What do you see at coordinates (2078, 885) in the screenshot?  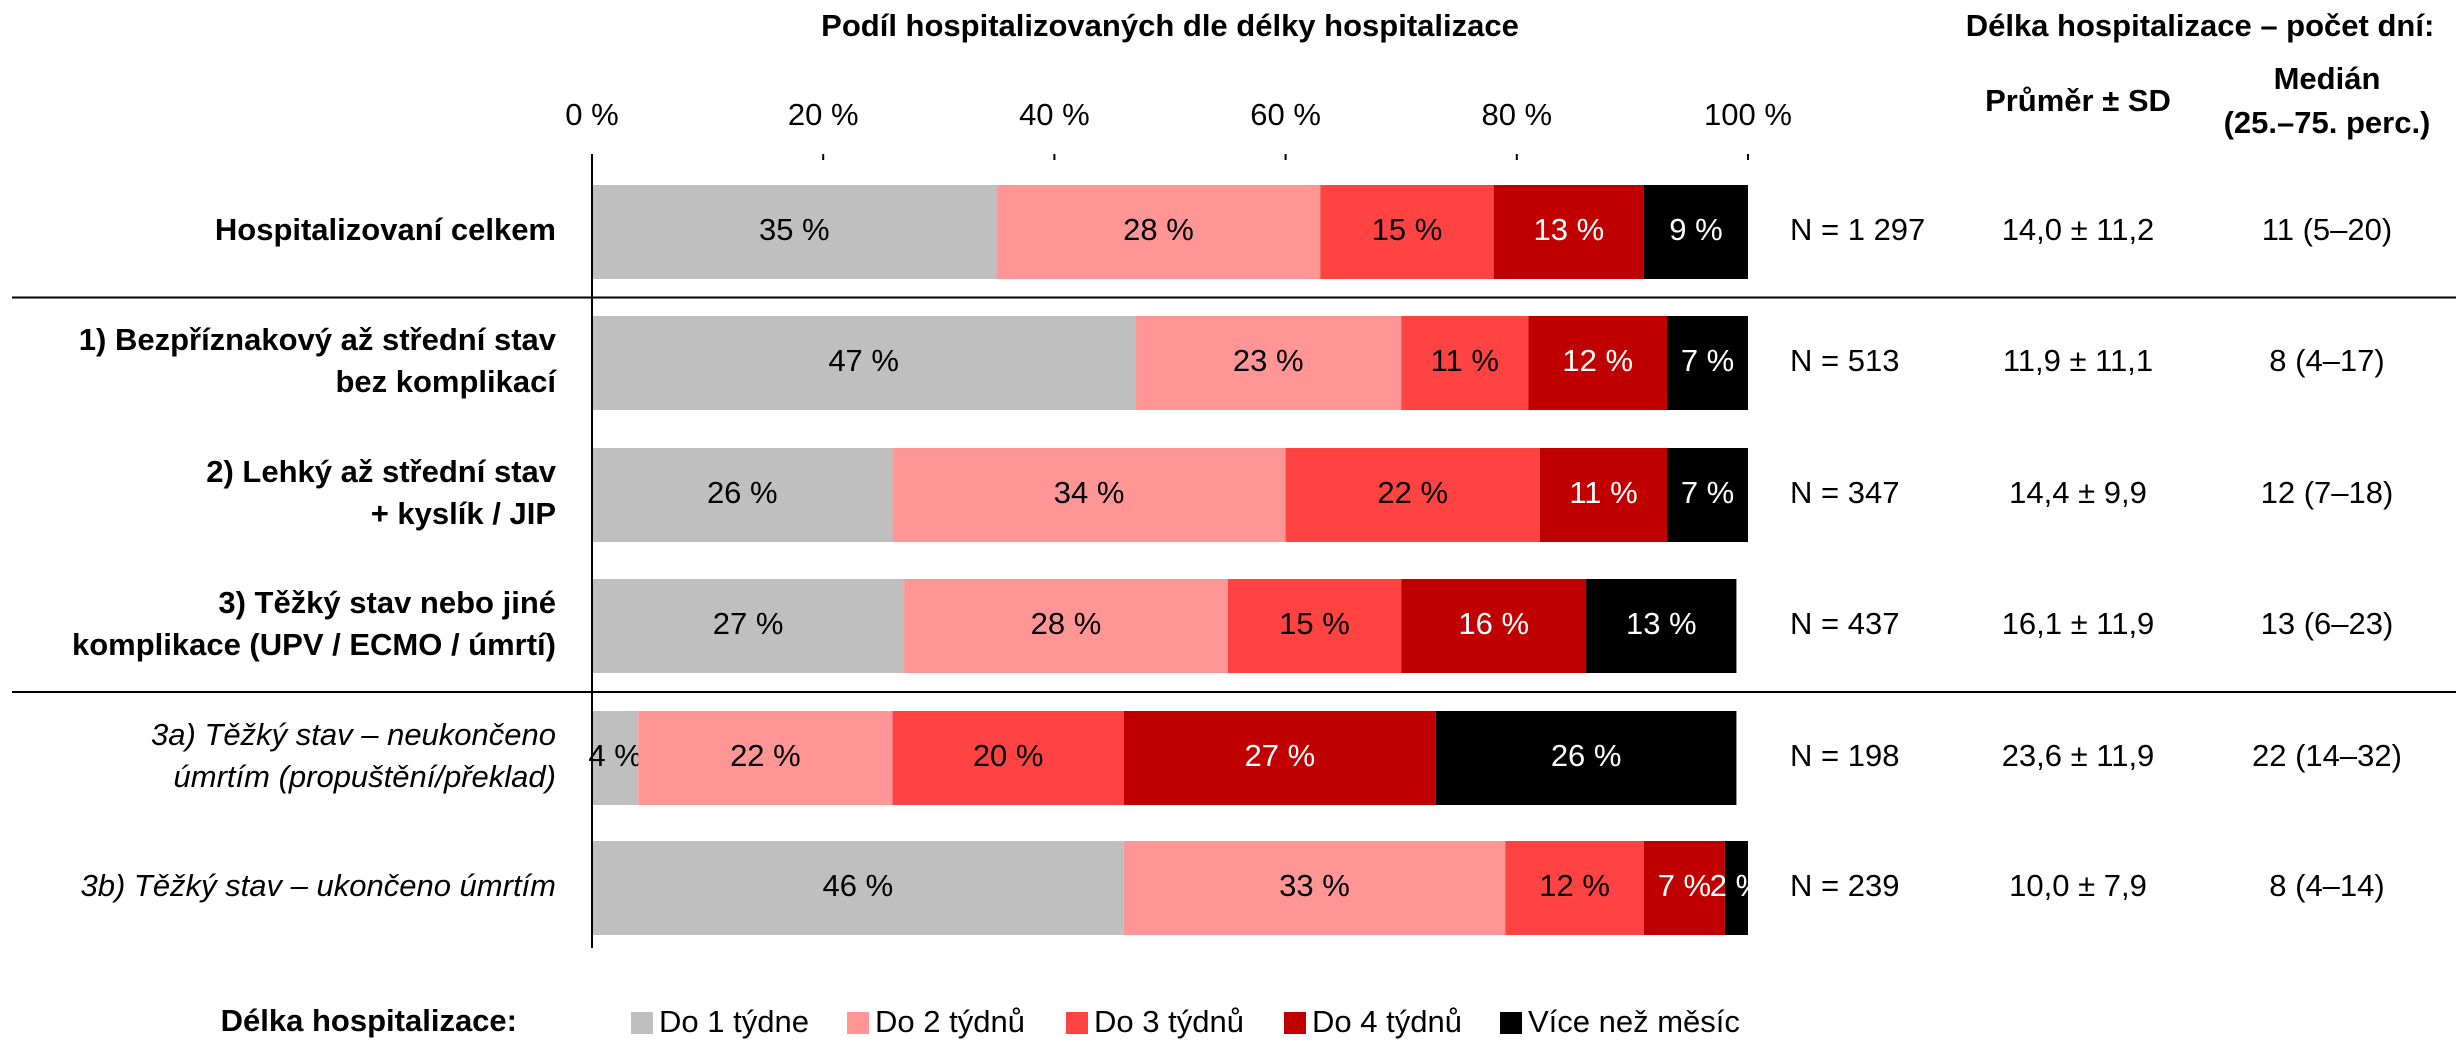 I see `mean-sd: 10,0 ± 7,9` at bounding box center [2078, 885].